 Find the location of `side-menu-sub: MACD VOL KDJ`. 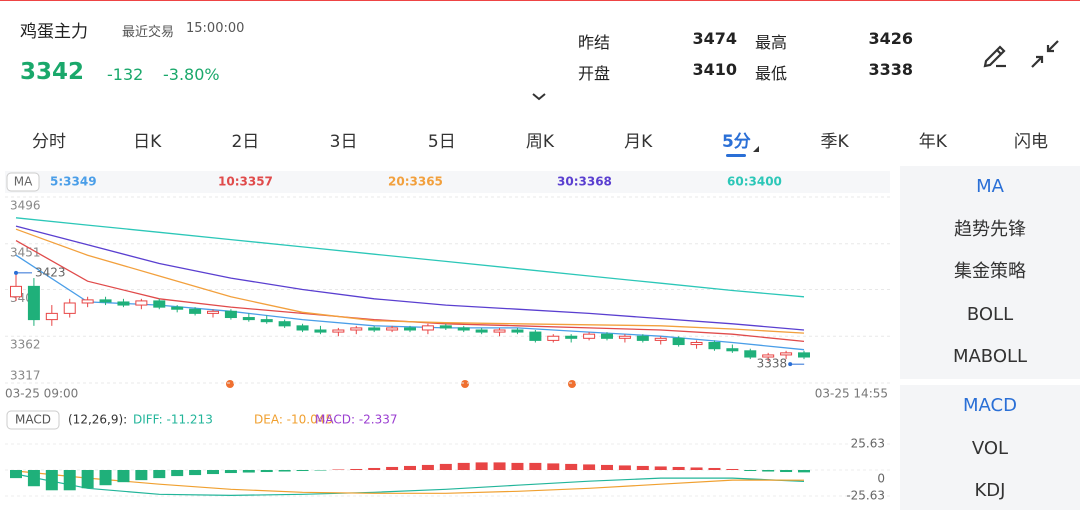

side-menu-sub: MACD VOL KDJ is located at coordinates (990, 447).